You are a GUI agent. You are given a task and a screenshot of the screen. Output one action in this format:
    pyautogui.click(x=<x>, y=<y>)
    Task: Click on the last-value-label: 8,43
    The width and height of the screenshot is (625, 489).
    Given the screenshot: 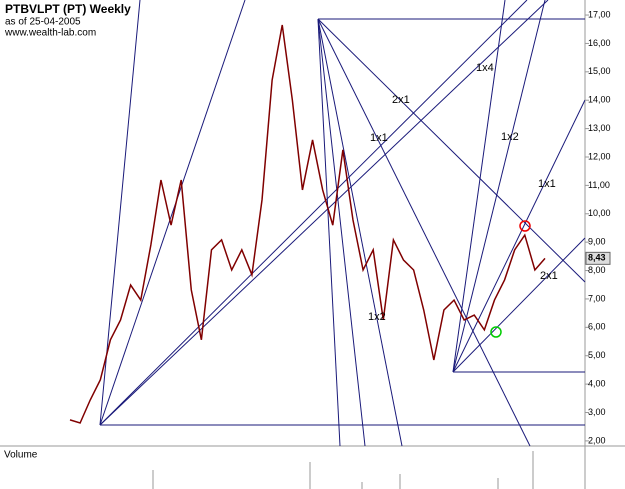 What is the action you would take?
    pyautogui.click(x=597, y=258)
    